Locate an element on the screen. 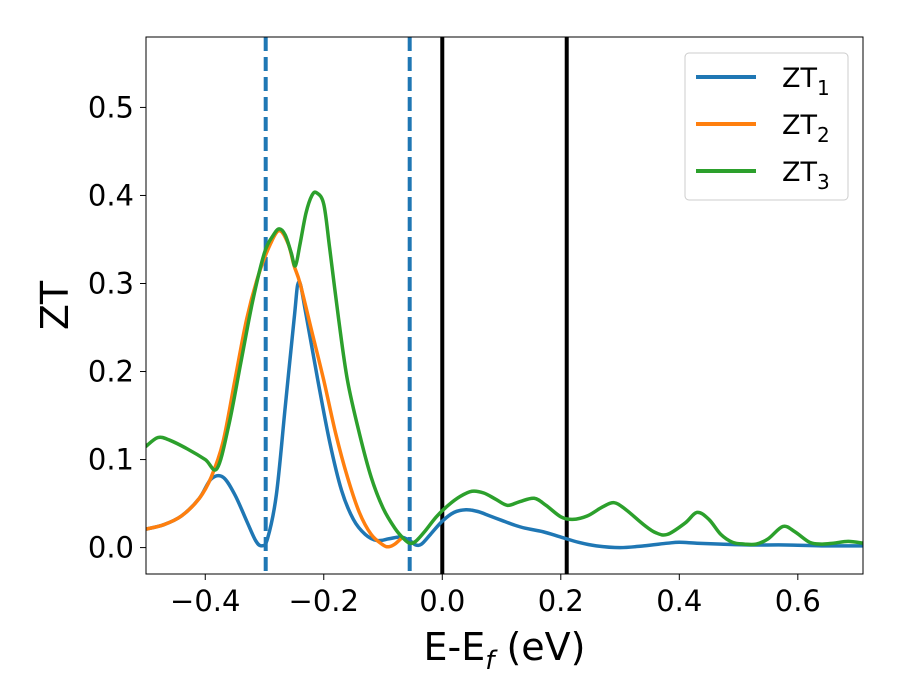 This screenshot has height=700, width=900. y-tick-label: 0.1 is located at coordinates (111, 460).